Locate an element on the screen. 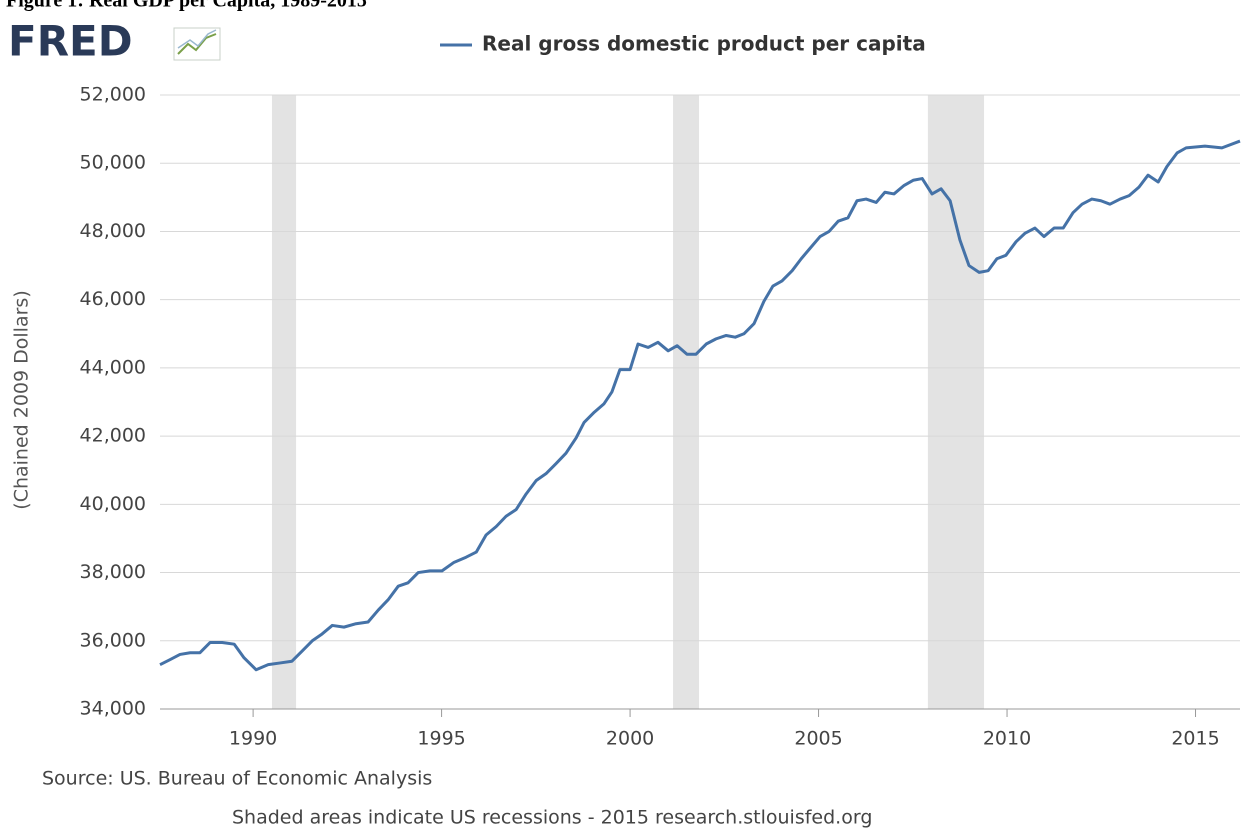 This screenshot has height=830, width=1250. logo: FRED is located at coordinates (70, 41).